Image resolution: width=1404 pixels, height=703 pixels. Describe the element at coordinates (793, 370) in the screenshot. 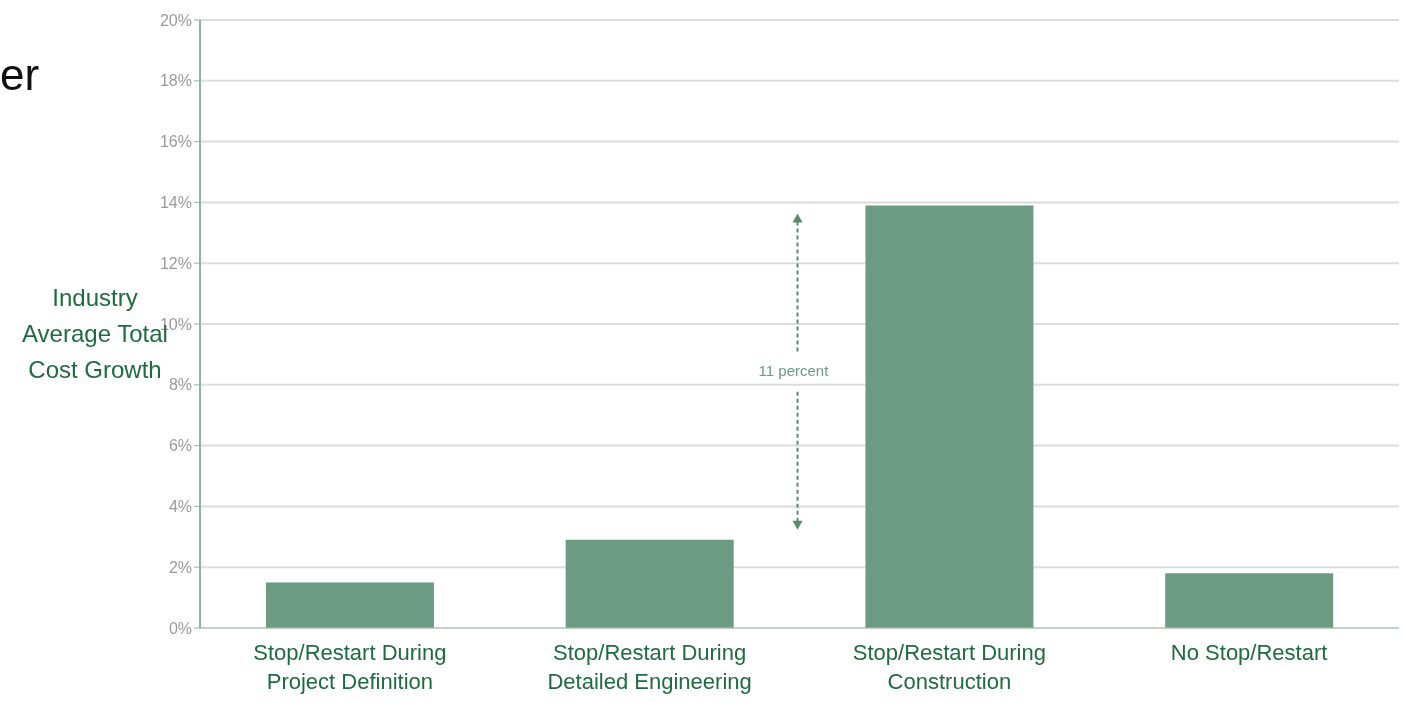

I see `annotation: 11 percent` at that location.